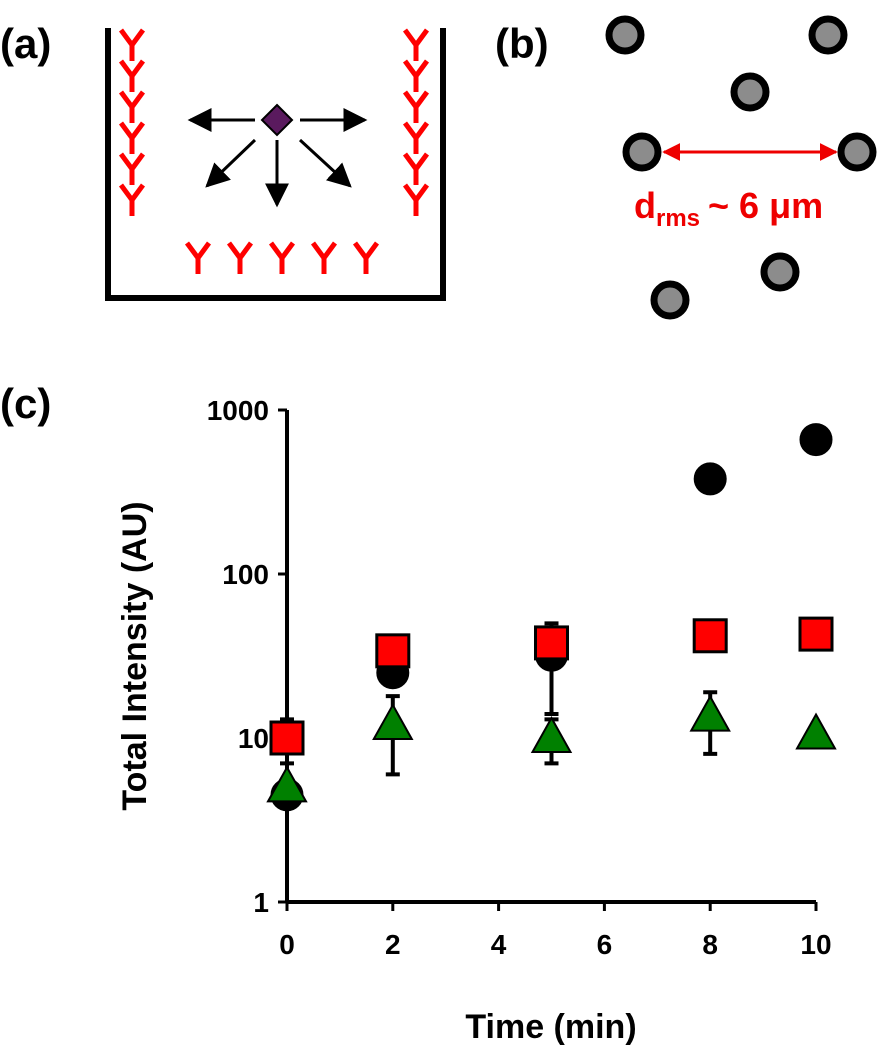  I want to click on y-tick-label: 100, so click(245, 574).